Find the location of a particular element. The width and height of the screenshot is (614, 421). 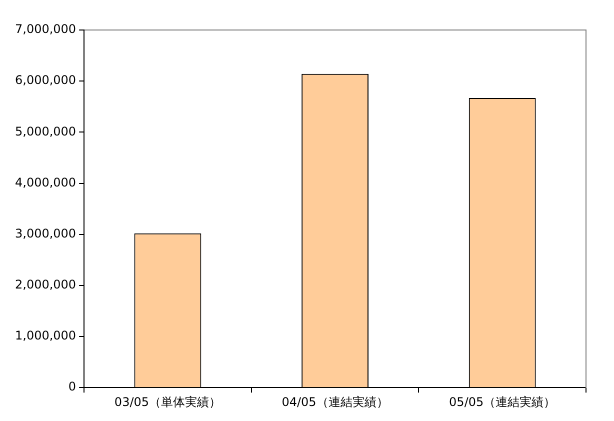

x-tick-label: 03/05（単体実績） is located at coordinates (168, 401).